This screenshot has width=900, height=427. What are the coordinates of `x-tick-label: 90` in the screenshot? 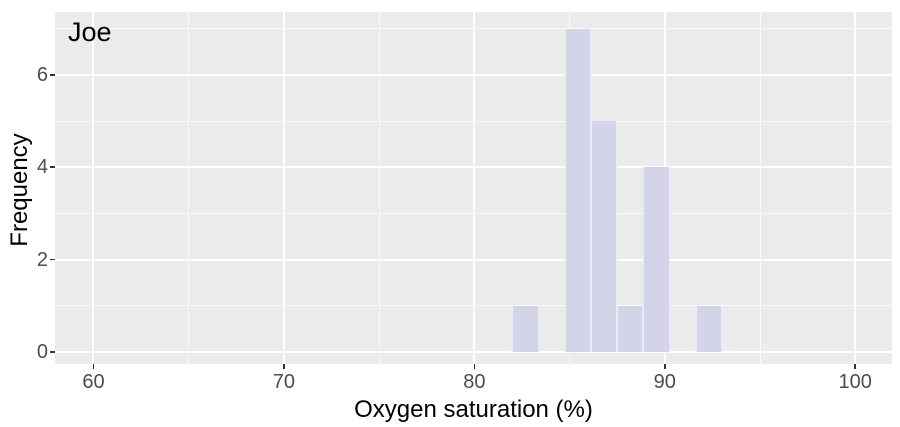 It's located at (664, 382).